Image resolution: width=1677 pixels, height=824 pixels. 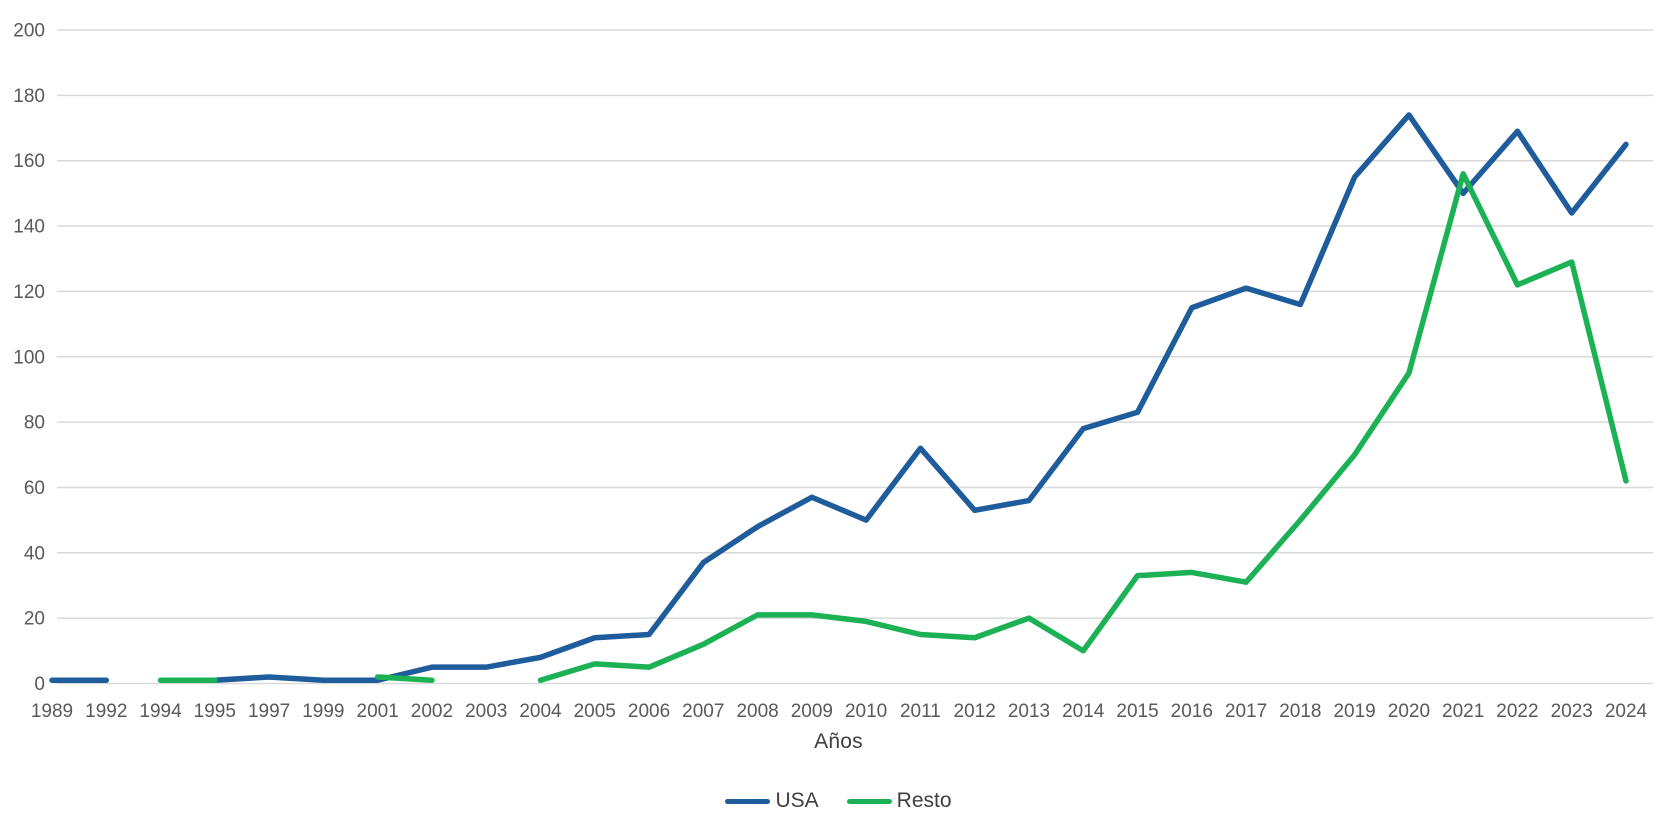 I want to click on x-tick-label-2003: 2003, so click(x=486, y=711).